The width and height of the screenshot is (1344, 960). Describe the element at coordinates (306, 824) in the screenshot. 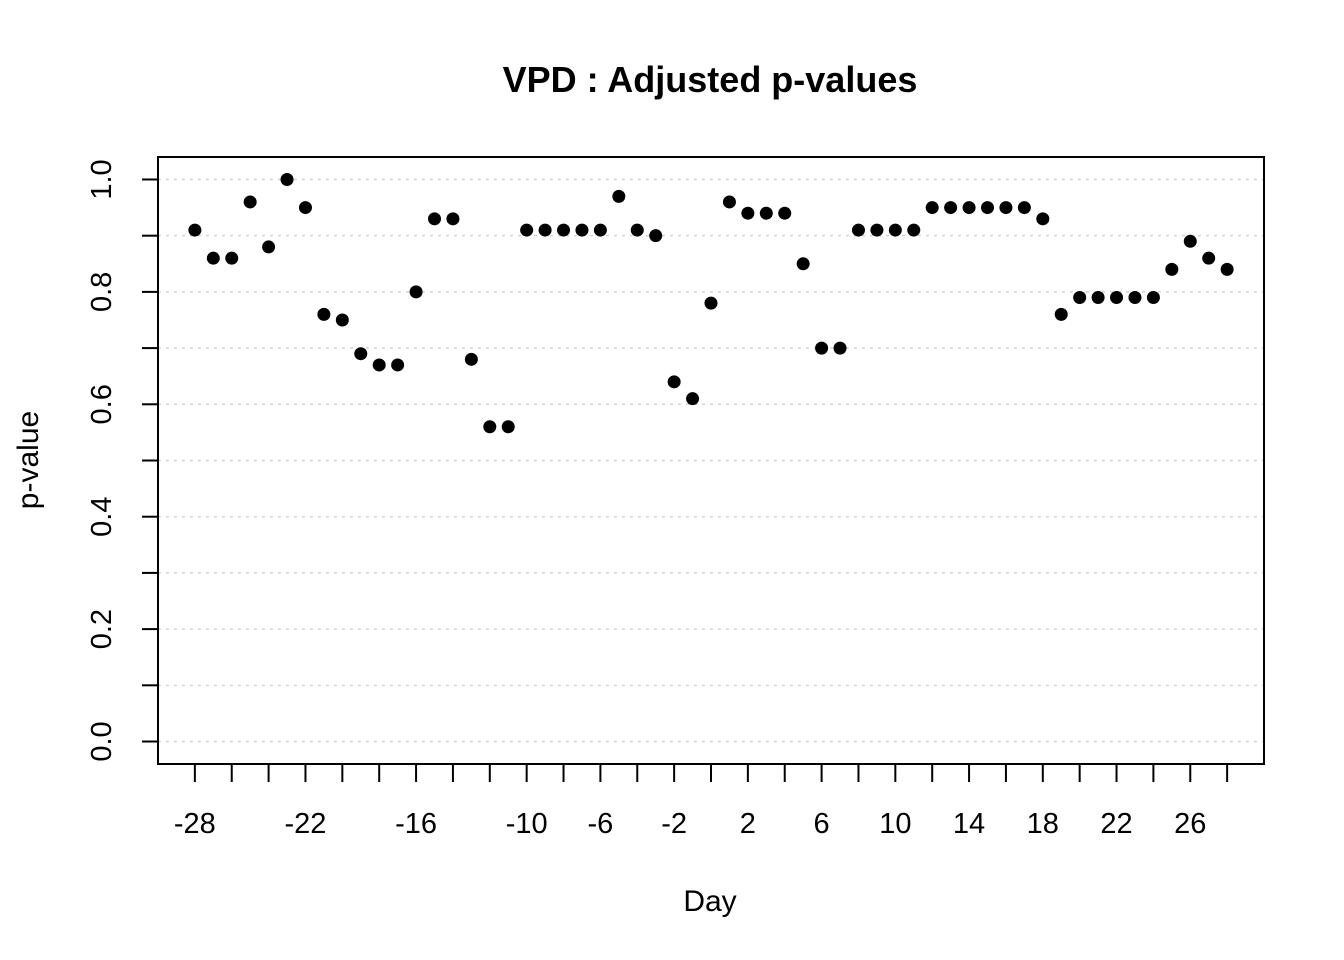

I see `x-tick-label: -22` at that location.